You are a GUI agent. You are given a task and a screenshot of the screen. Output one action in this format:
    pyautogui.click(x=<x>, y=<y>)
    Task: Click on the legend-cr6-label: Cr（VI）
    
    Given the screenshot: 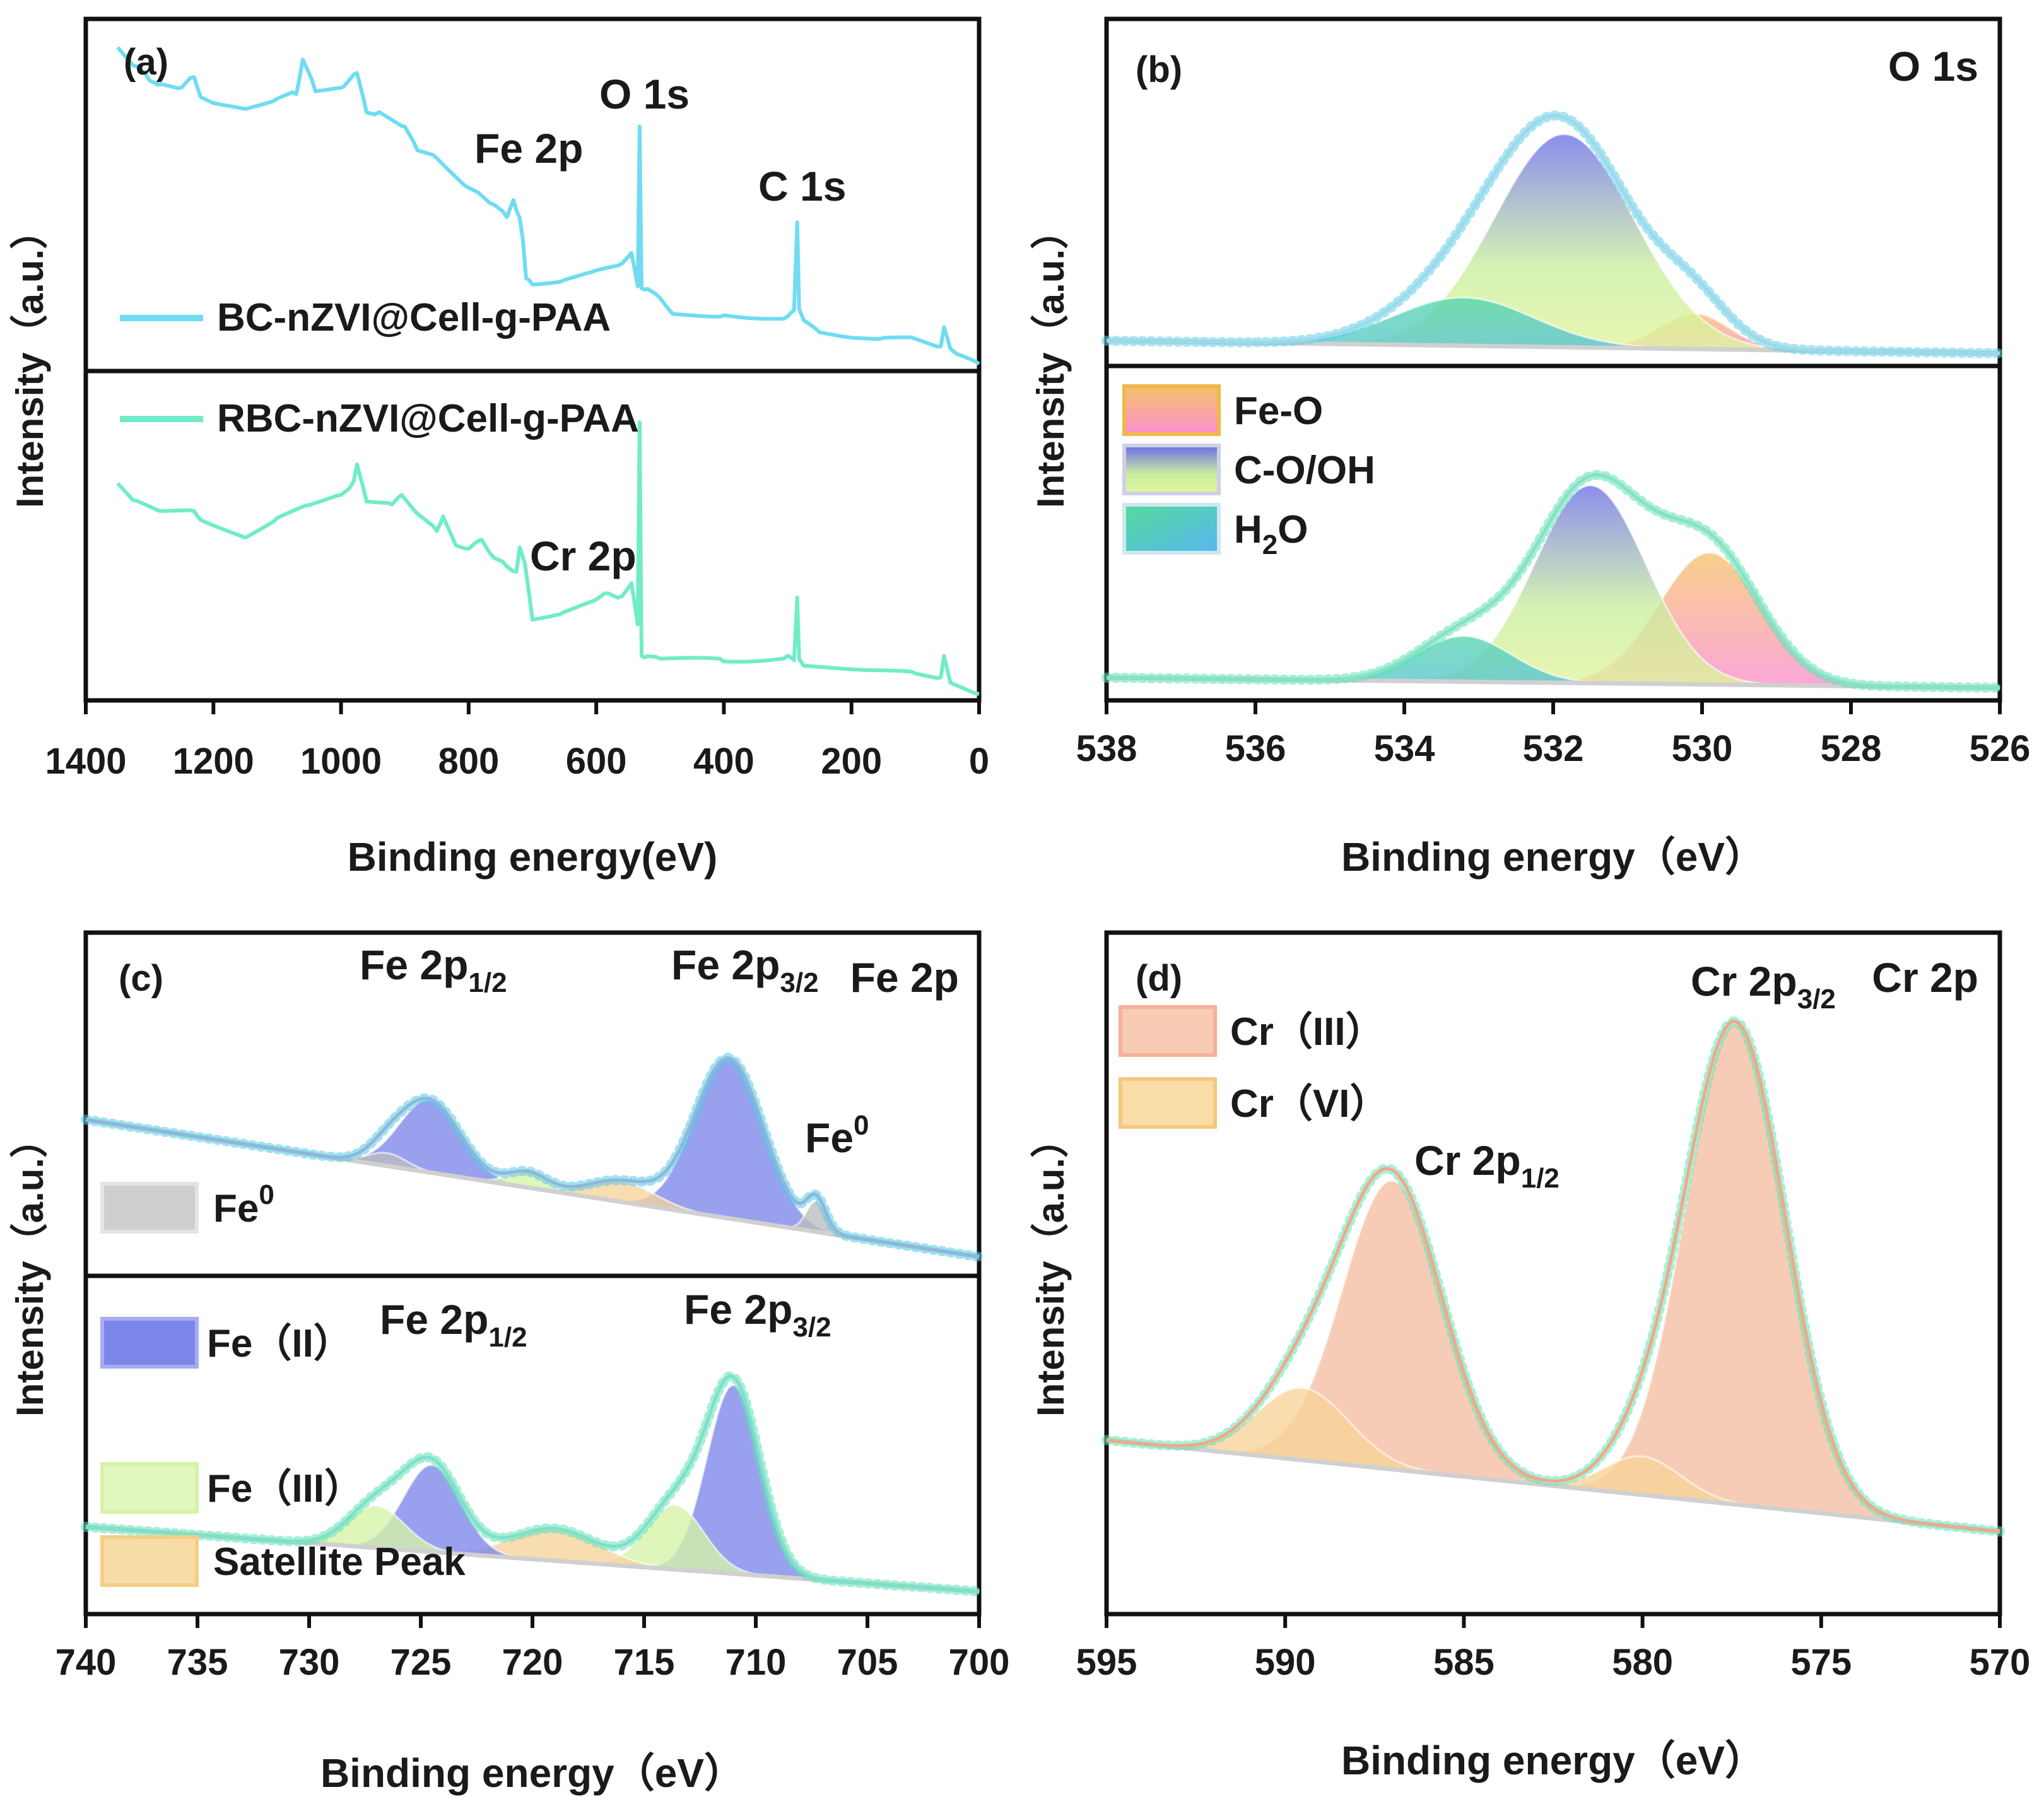 What is the action you would take?
    pyautogui.click(x=1309, y=1104)
    